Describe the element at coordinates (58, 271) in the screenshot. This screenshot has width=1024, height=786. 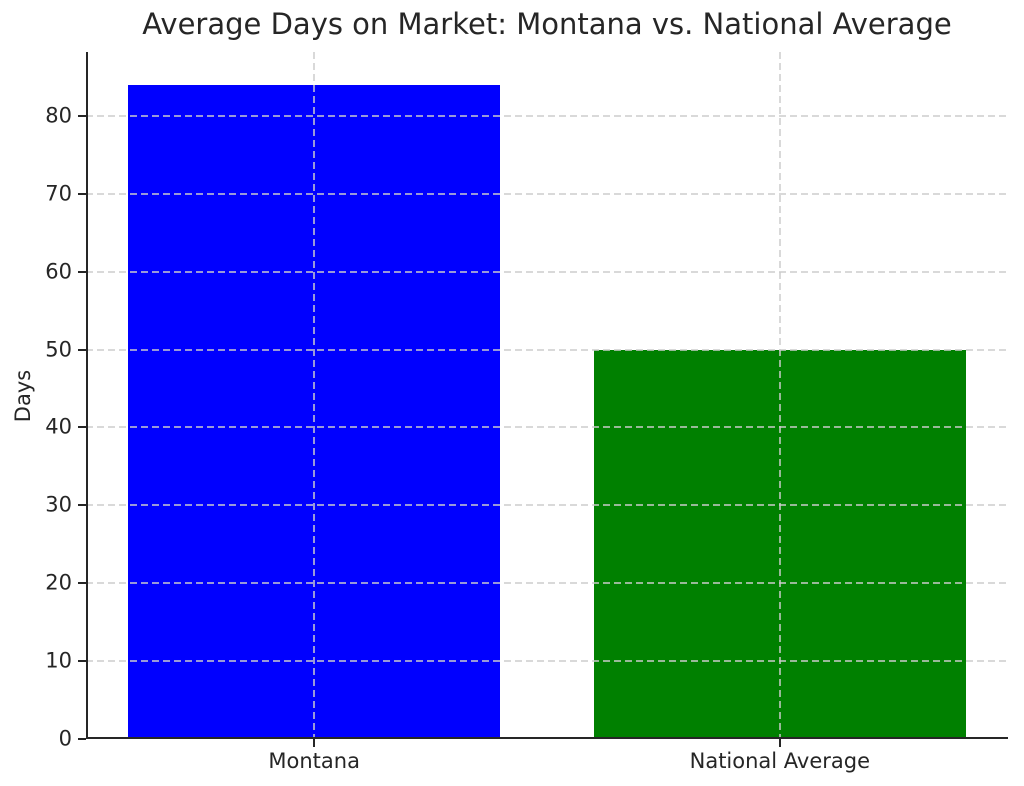
I see `y-tick-label: 60` at that location.